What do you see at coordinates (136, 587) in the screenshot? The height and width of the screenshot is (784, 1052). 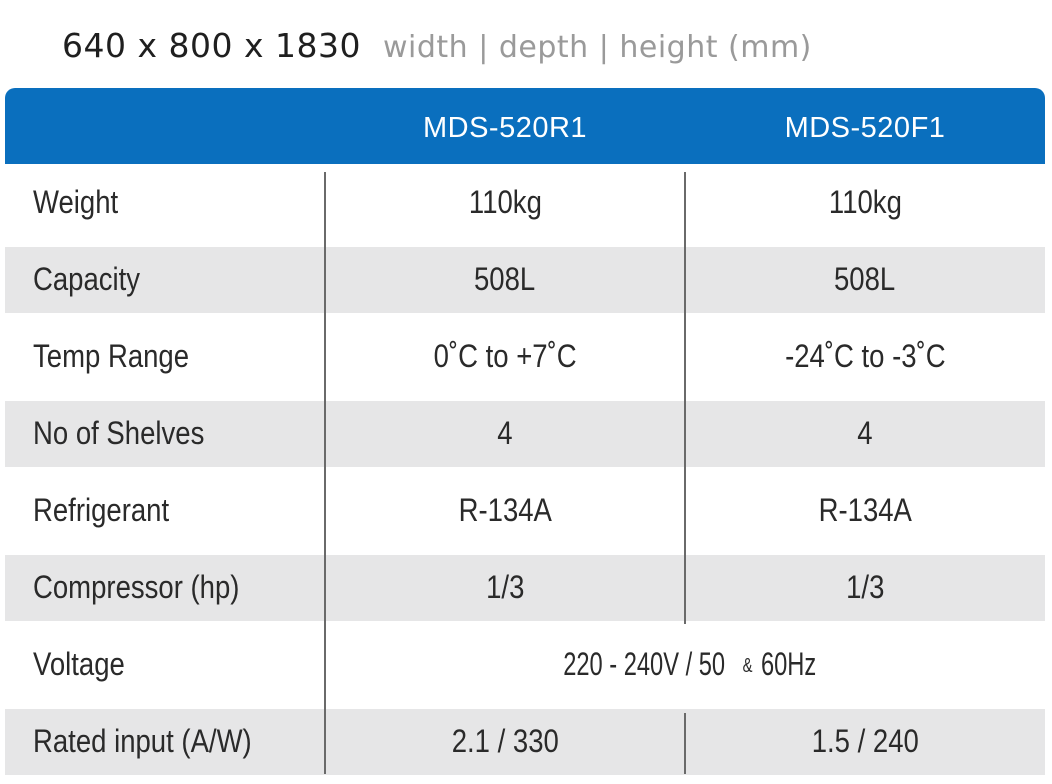 I see `row-label: Compressor (hp)` at bounding box center [136, 587].